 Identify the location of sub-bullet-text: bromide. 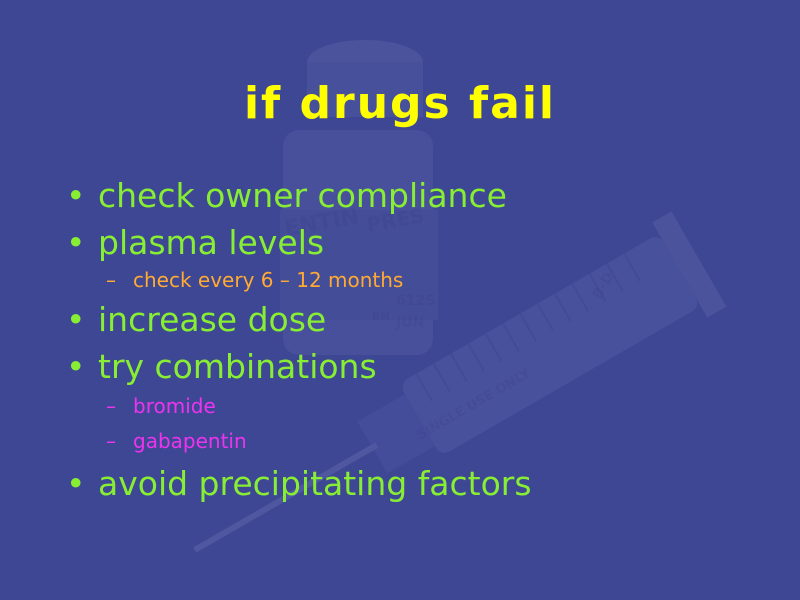
(174, 406).